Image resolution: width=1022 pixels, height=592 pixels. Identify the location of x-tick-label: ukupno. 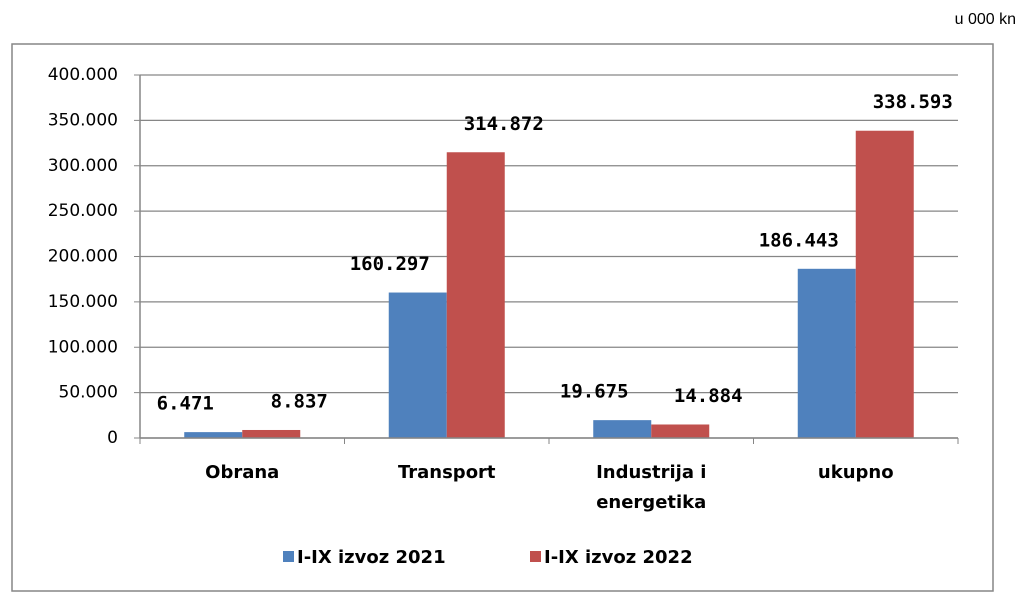
(855, 472).